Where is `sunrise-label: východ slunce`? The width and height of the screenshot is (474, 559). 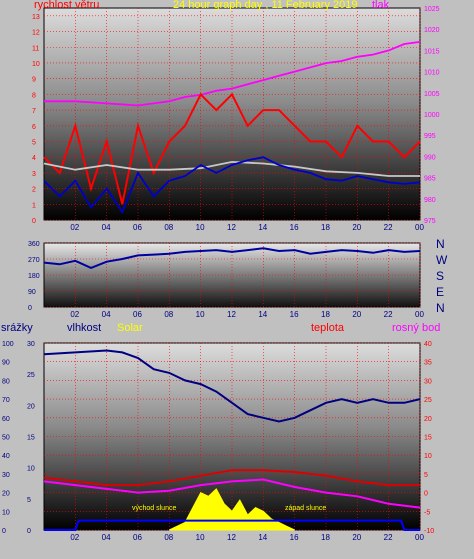 sunrise-label: východ slunce is located at coordinates (154, 508).